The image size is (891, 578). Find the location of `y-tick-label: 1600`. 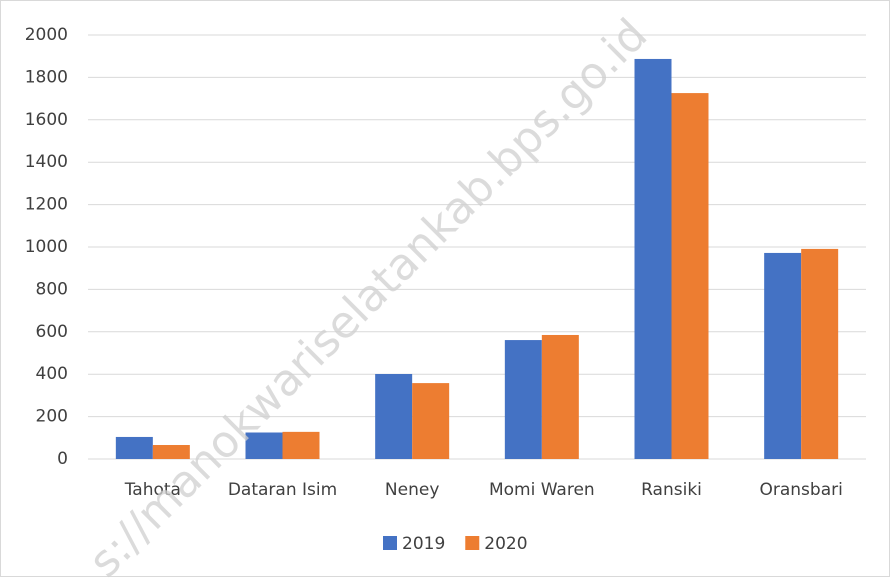

y-tick-label: 1600 is located at coordinates (46, 120).